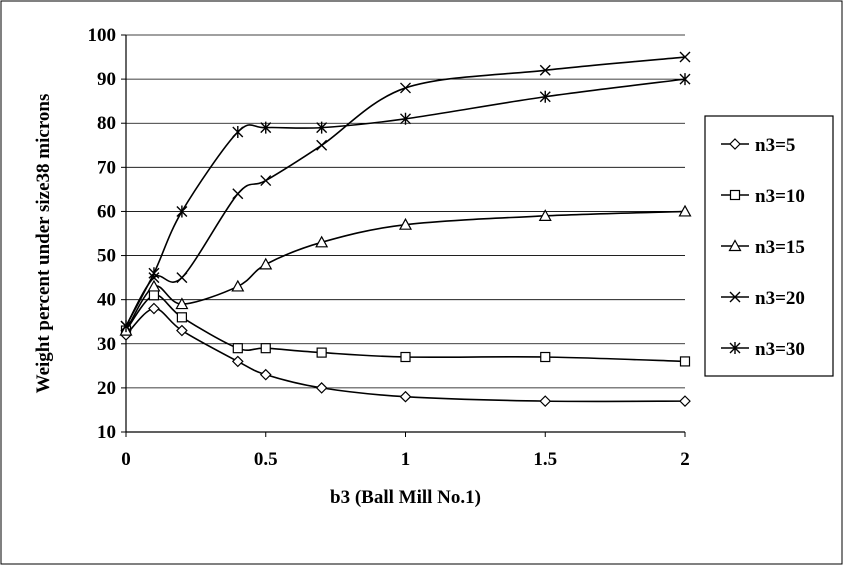  I want to click on legend-label: n3=5, so click(775, 145).